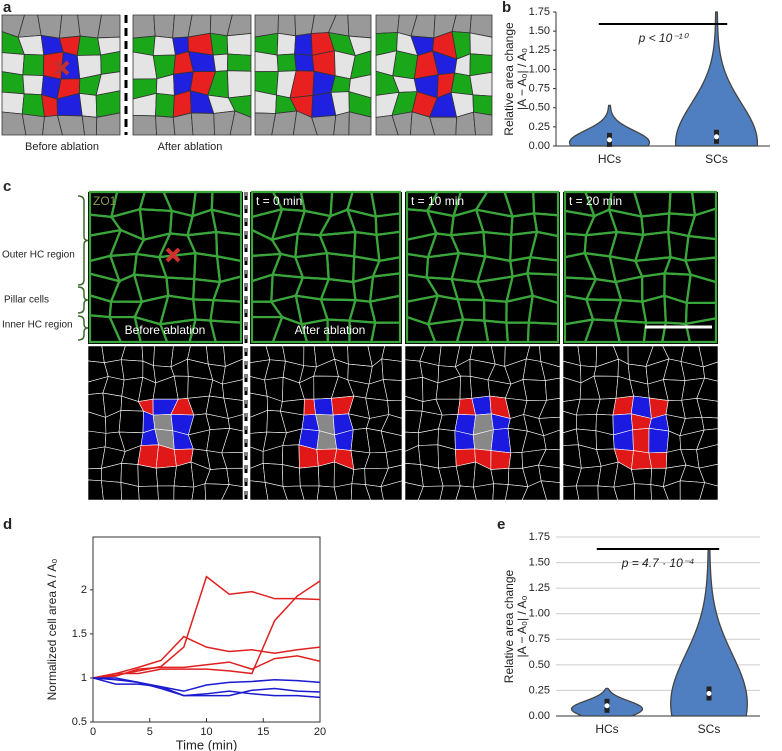 The width and height of the screenshot is (782, 751). Describe the element at coordinates (539, 12) in the screenshot. I see `y-tick-label: 1.75` at that location.